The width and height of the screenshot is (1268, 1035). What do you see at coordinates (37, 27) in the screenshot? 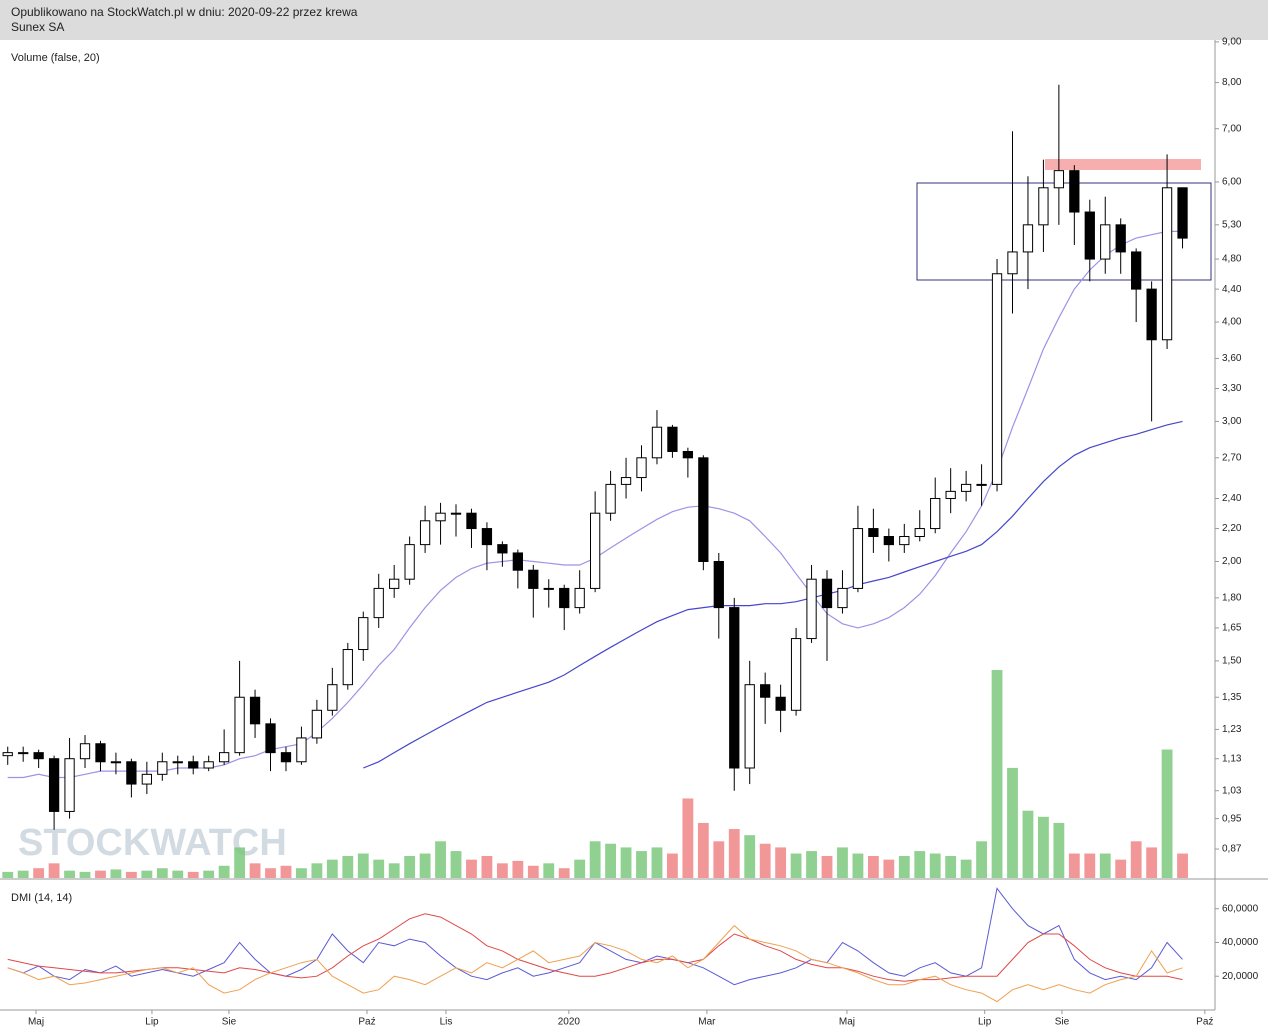
I see `header-line: Sunex SA` at bounding box center [37, 27].